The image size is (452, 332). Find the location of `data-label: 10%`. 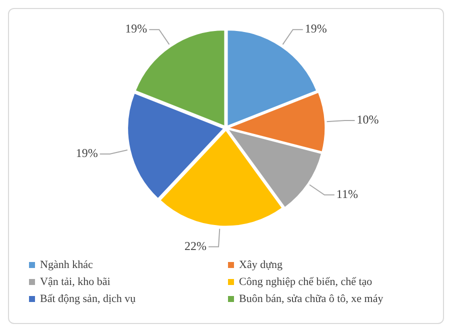

data-label: 10% is located at coordinates (367, 119).